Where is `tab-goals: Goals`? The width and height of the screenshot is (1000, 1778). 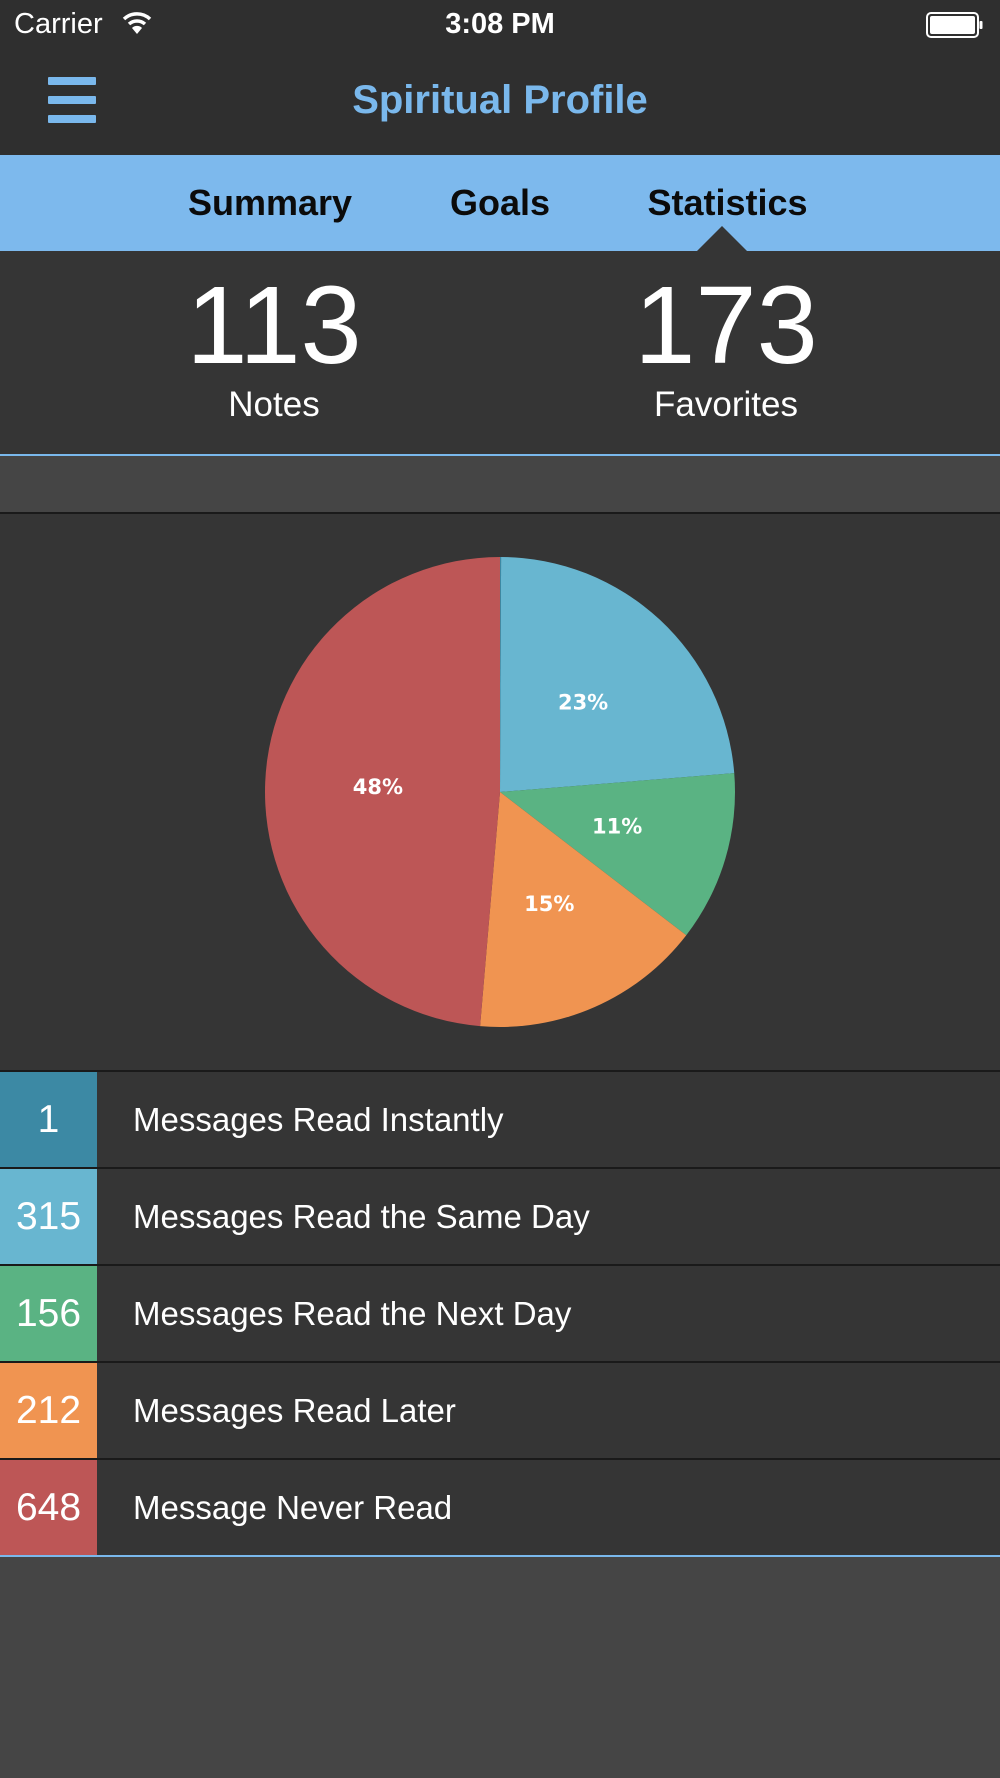
tab-goals: Goals is located at coordinates (500, 202).